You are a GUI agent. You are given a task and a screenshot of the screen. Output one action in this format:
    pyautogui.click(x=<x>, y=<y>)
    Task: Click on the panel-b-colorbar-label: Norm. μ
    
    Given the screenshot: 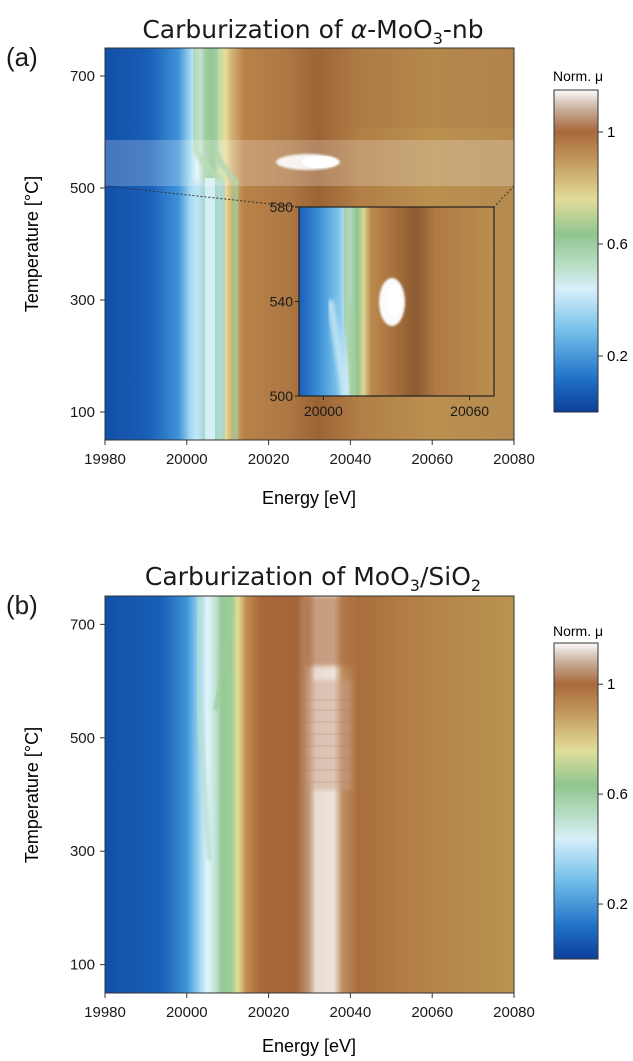 What is the action you would take?
    pyautogui.click(x=578, y=631)
    